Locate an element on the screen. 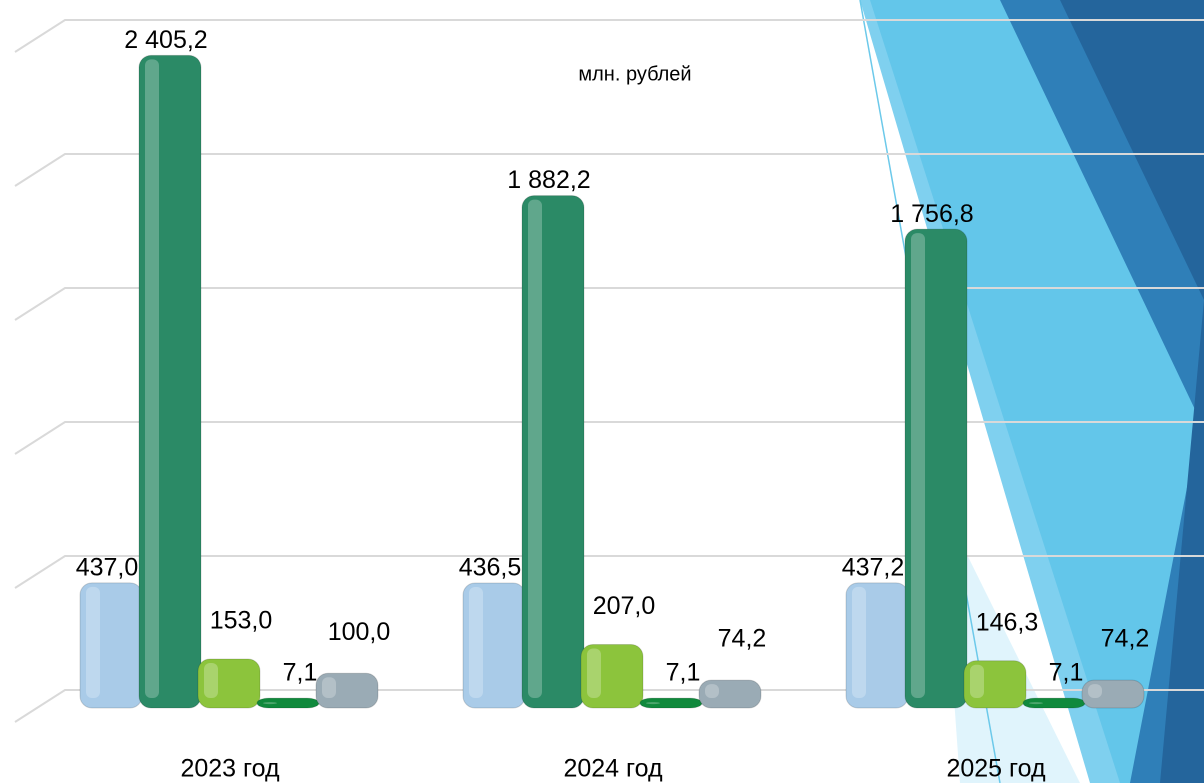 The image size is (1204, 783). subtitle: млн. рублей is located at coordinates (634, 74).